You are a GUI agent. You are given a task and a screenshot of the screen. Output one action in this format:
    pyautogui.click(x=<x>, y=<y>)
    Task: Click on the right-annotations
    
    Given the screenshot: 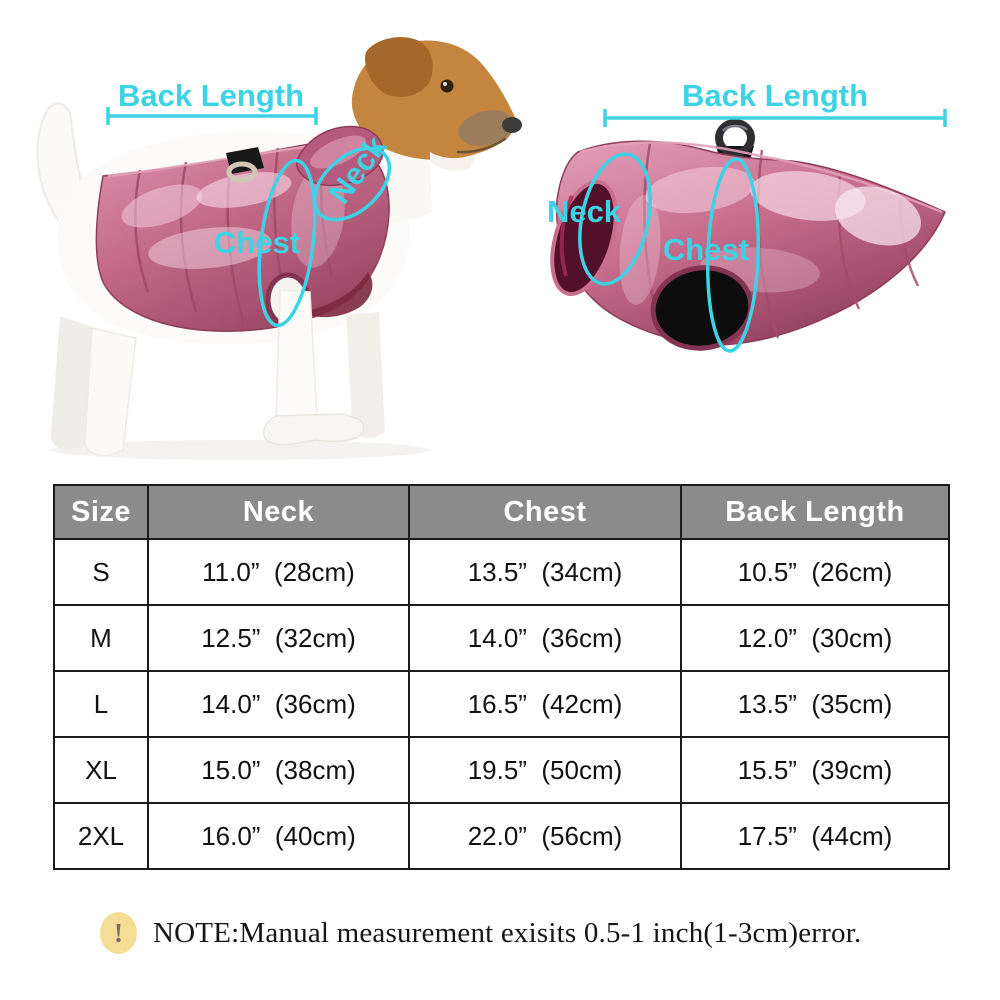 What is the action you would take?
    pyautogui.click(x=762, y=231)
    